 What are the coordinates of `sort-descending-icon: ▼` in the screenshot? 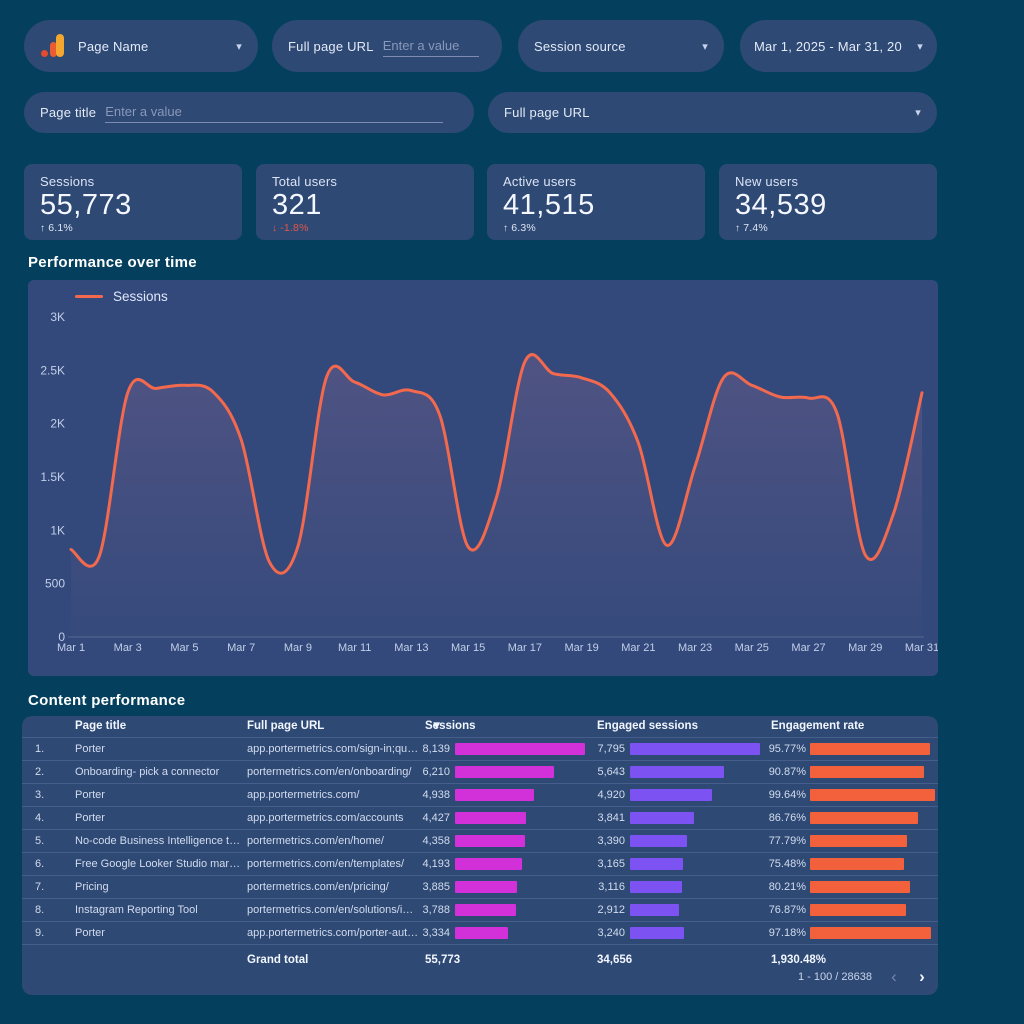 It's located at (437, 726).